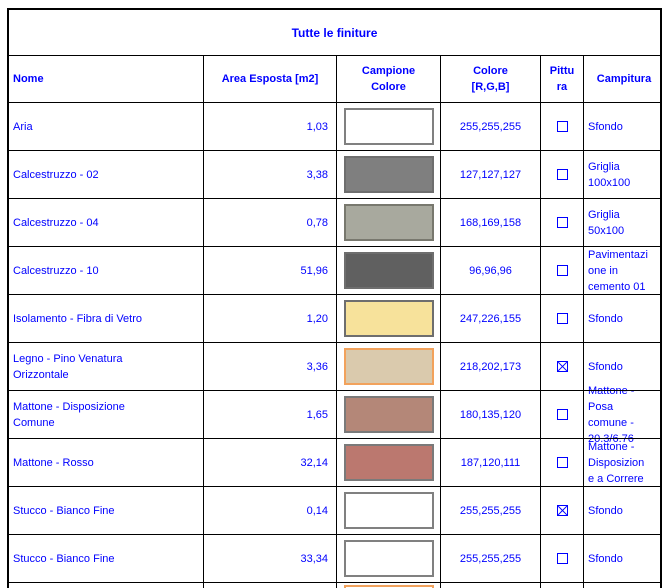 The width and height of the screenshot is (668, 588). What do you see at coordinates (562, 79) in the screenshot?
I see `column-header-pittura: Pittu ra` at bounding box center [562, 79].